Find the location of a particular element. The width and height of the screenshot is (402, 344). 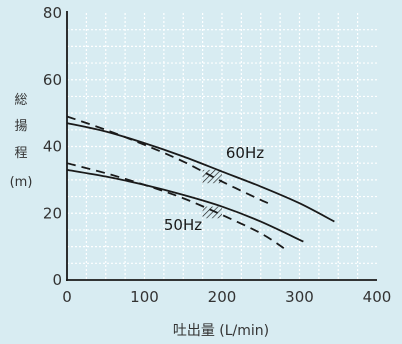

y-axis-title-char: (m) is located at coordinates (21, 182).